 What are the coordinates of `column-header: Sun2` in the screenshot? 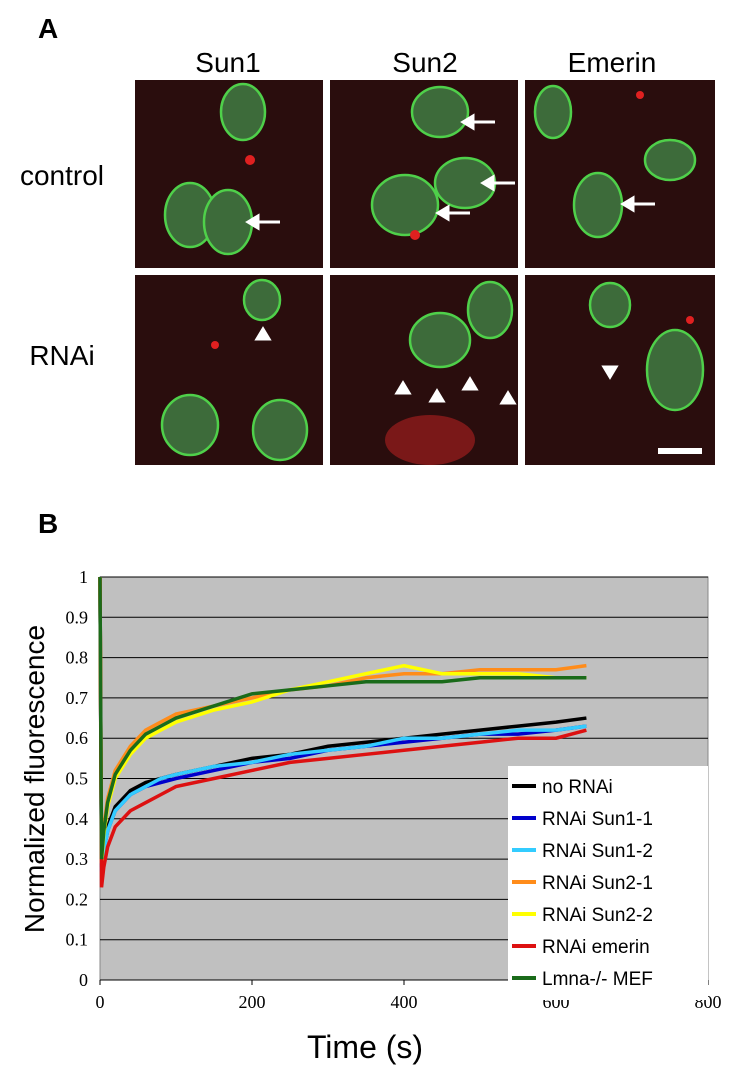 It's located at (424, 62).